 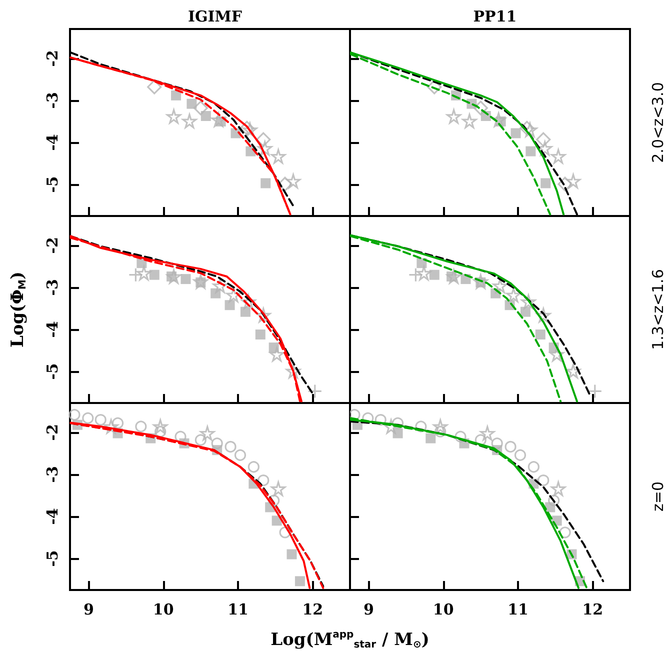 I want to click on chart-title: IGIMF, so click(x=215, y=17).